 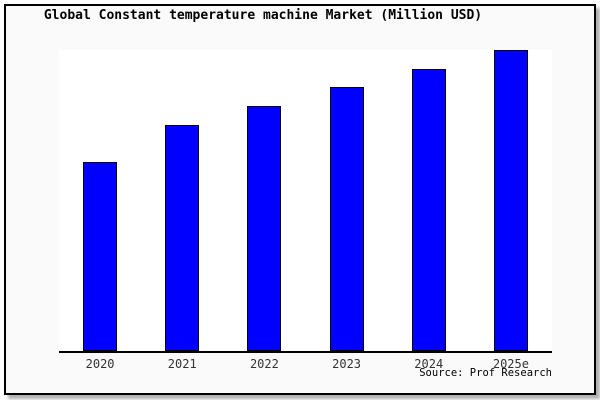 What do you see at coordinates (429, 364) in the screenshot?
I see `x-tick-label-2024: 2024` at bounding box center [429, 364].